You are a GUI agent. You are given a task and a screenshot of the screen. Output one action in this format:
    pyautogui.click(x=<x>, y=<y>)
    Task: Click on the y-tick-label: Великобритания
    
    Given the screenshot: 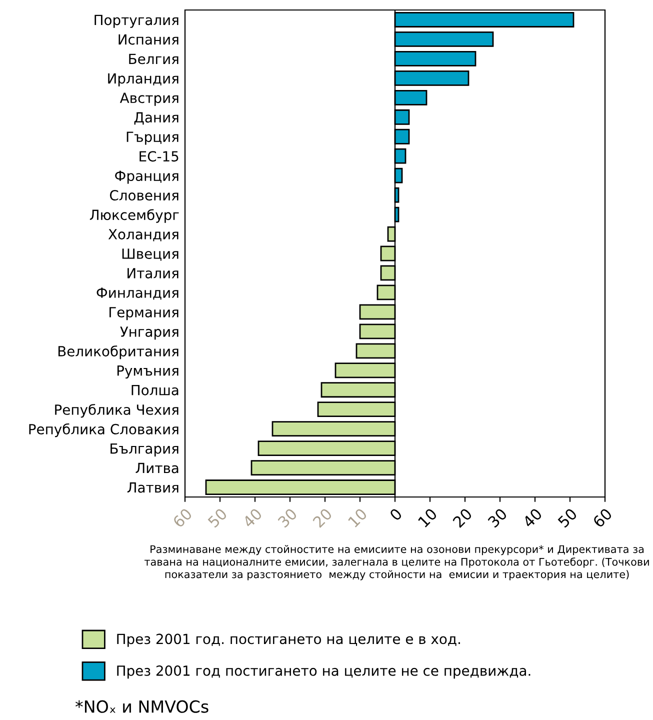 What is the action you would take?
    pyautogui.click(x=118, y=353)
    